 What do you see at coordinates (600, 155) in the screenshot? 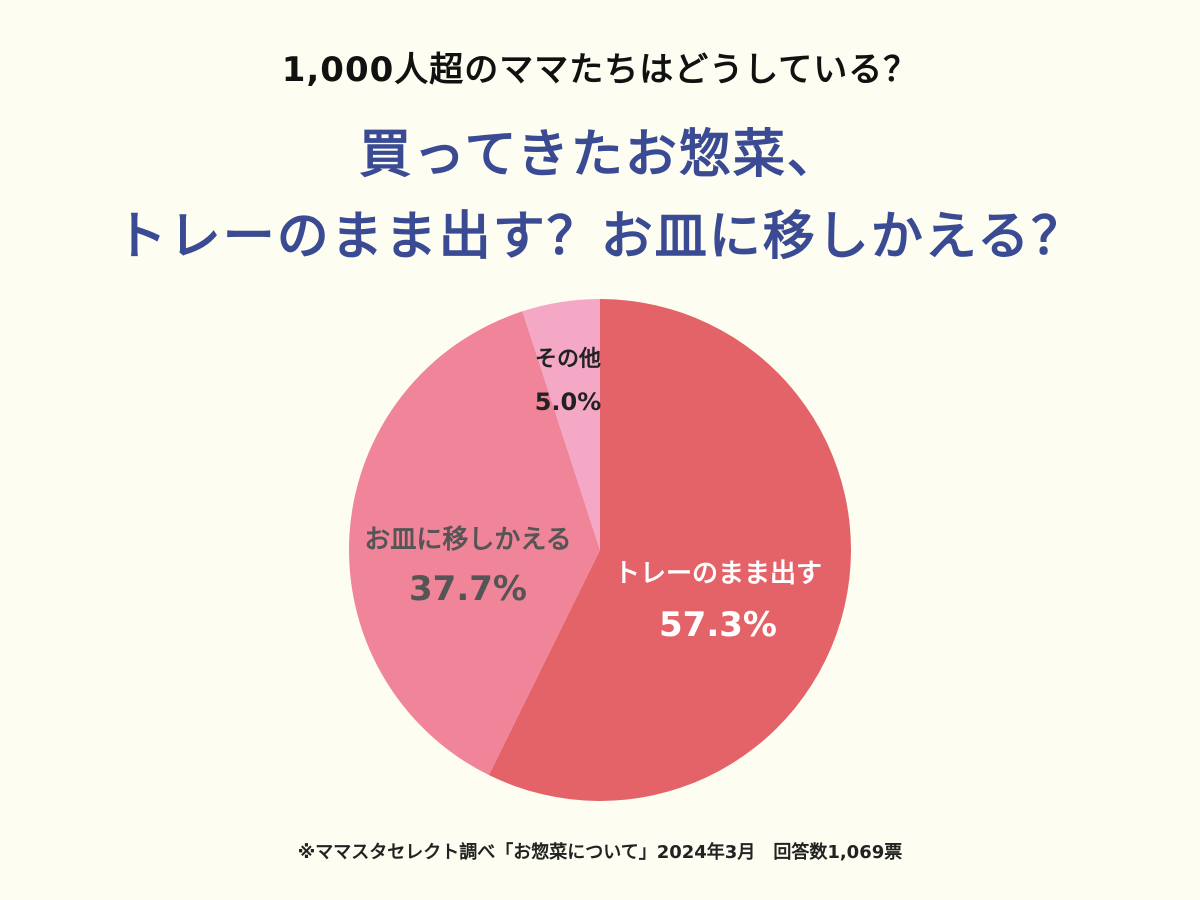
I see `page-title-line-1: 買ってきたお惣菜、` at bounding box center [600, 155].